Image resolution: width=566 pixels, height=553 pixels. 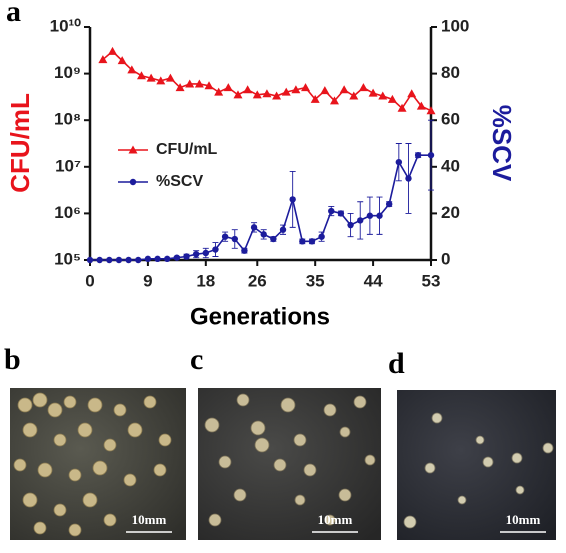 What do you see at coordinates (257, 280) in the screenshot?
I see `x-tick-label: 26` at bounding box center [257, 280].